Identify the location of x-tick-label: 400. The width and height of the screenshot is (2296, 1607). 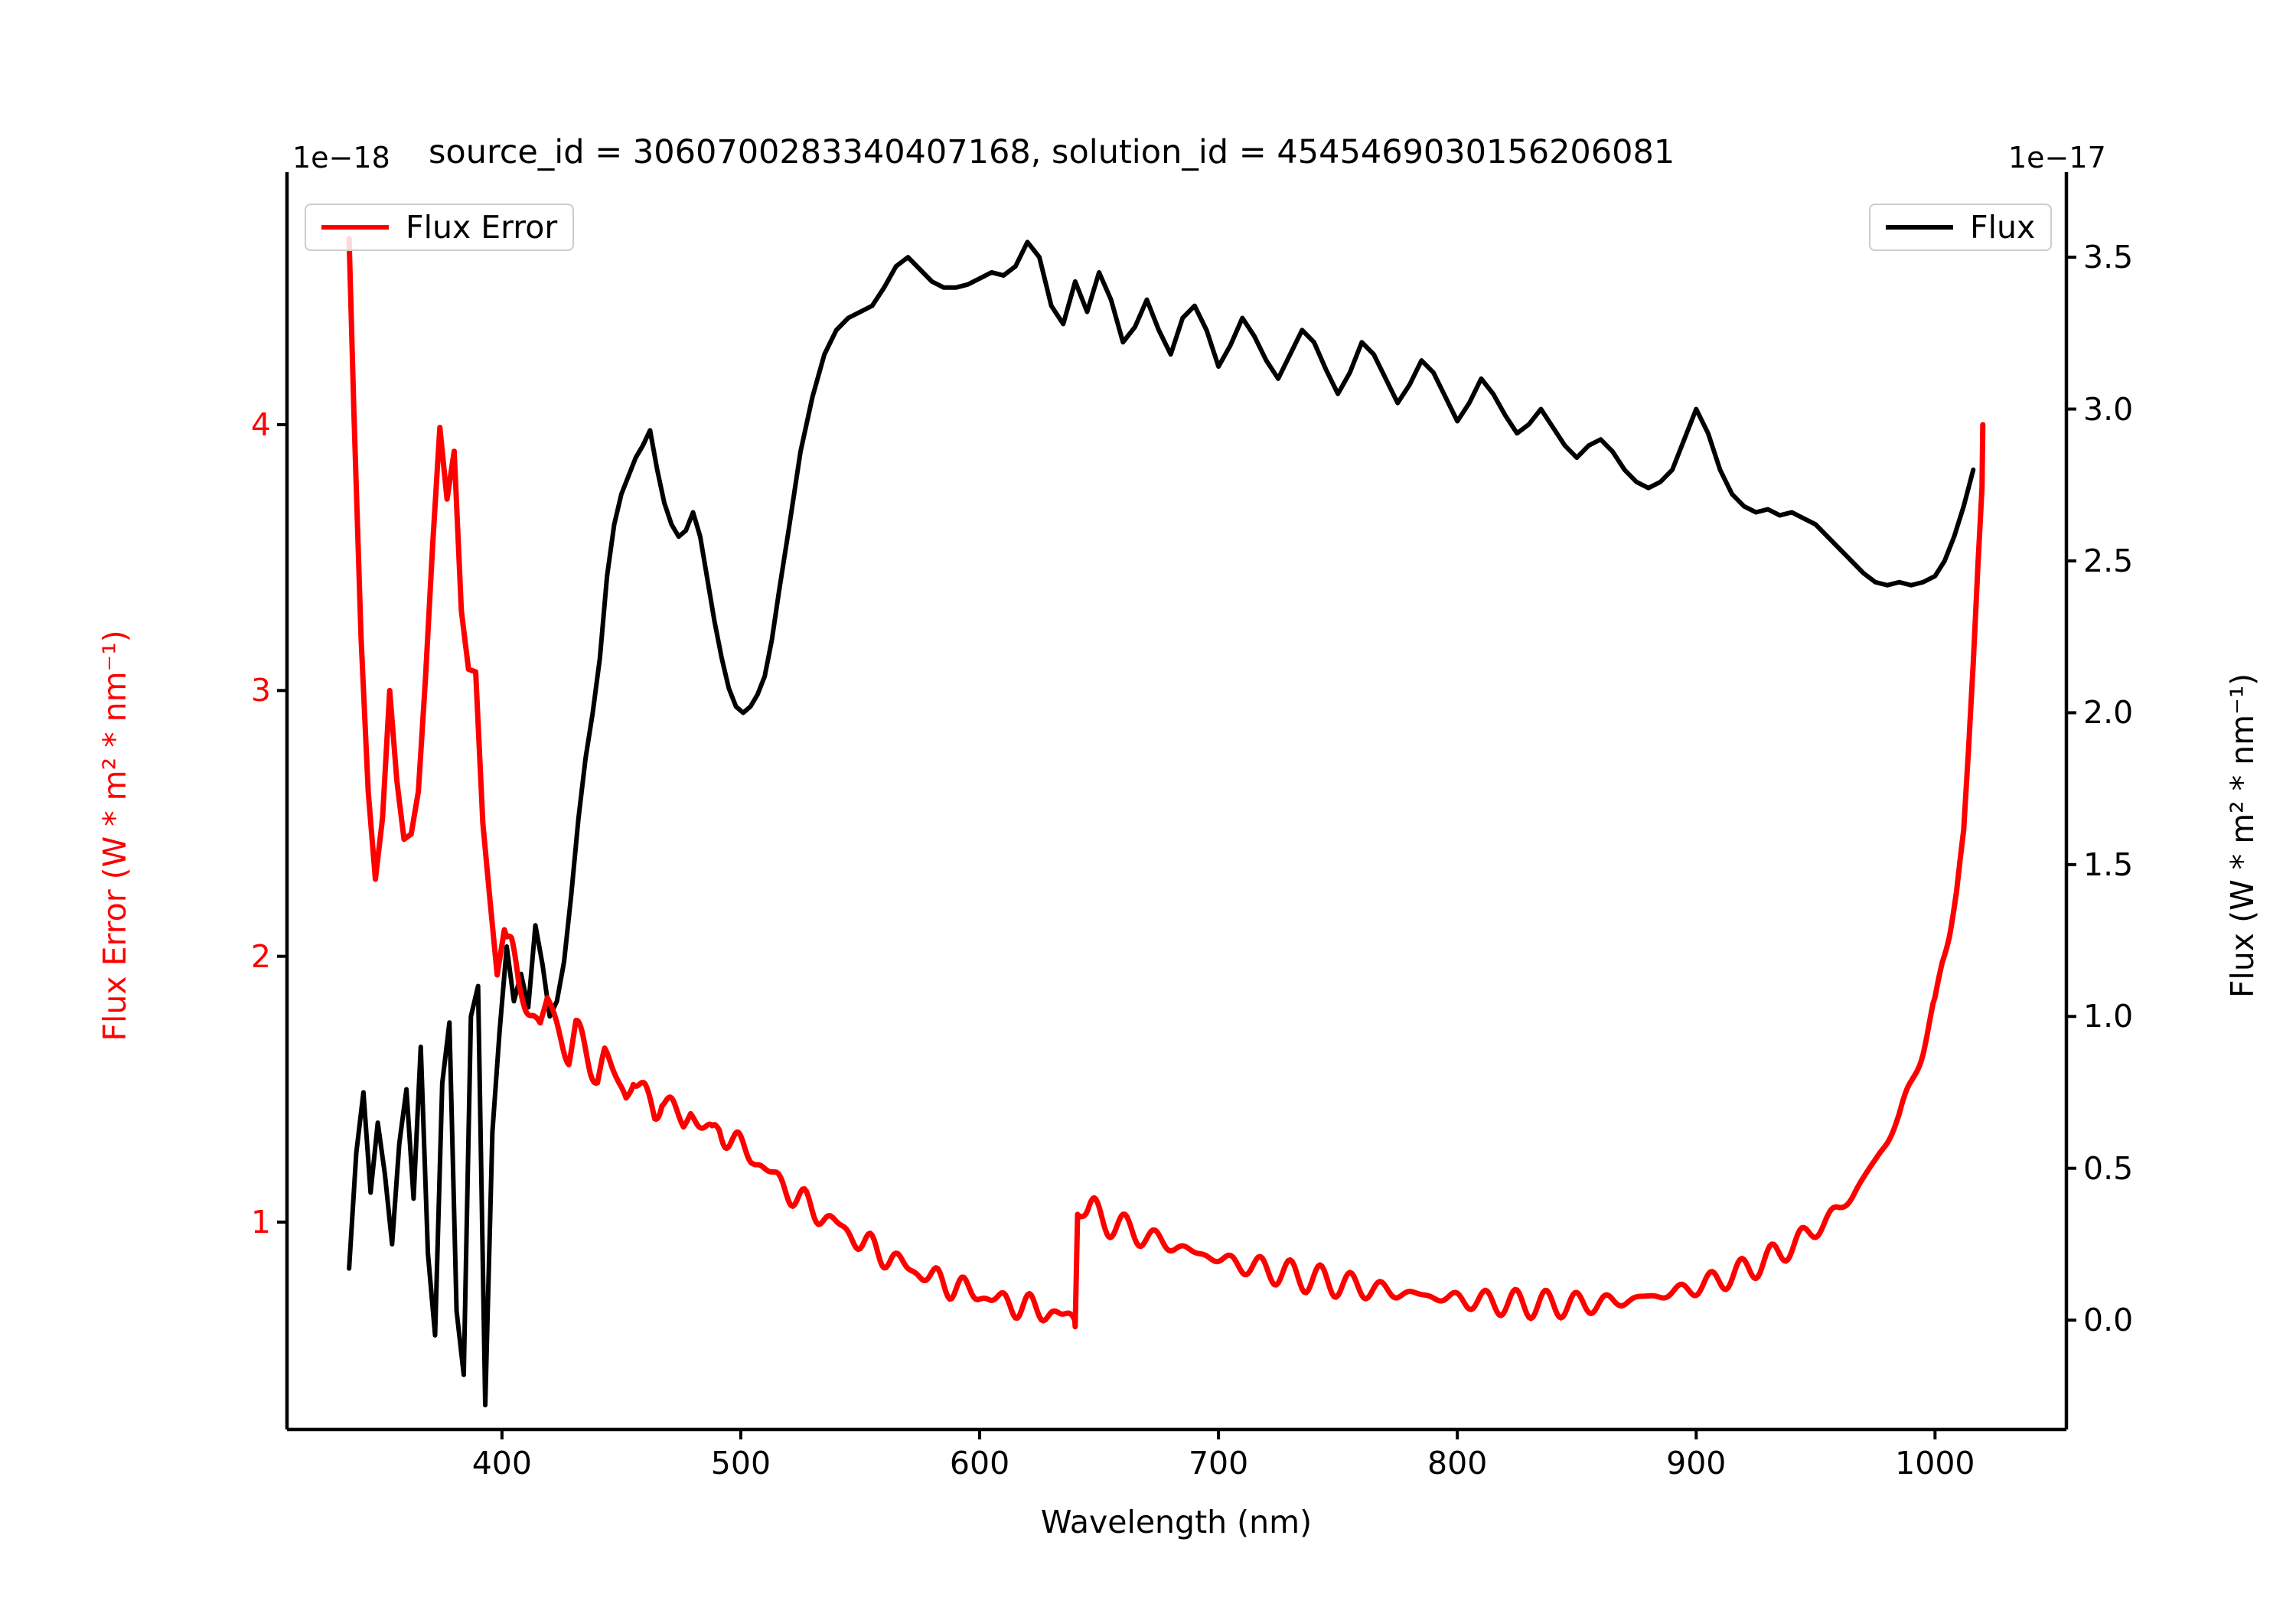
(501, 1463).